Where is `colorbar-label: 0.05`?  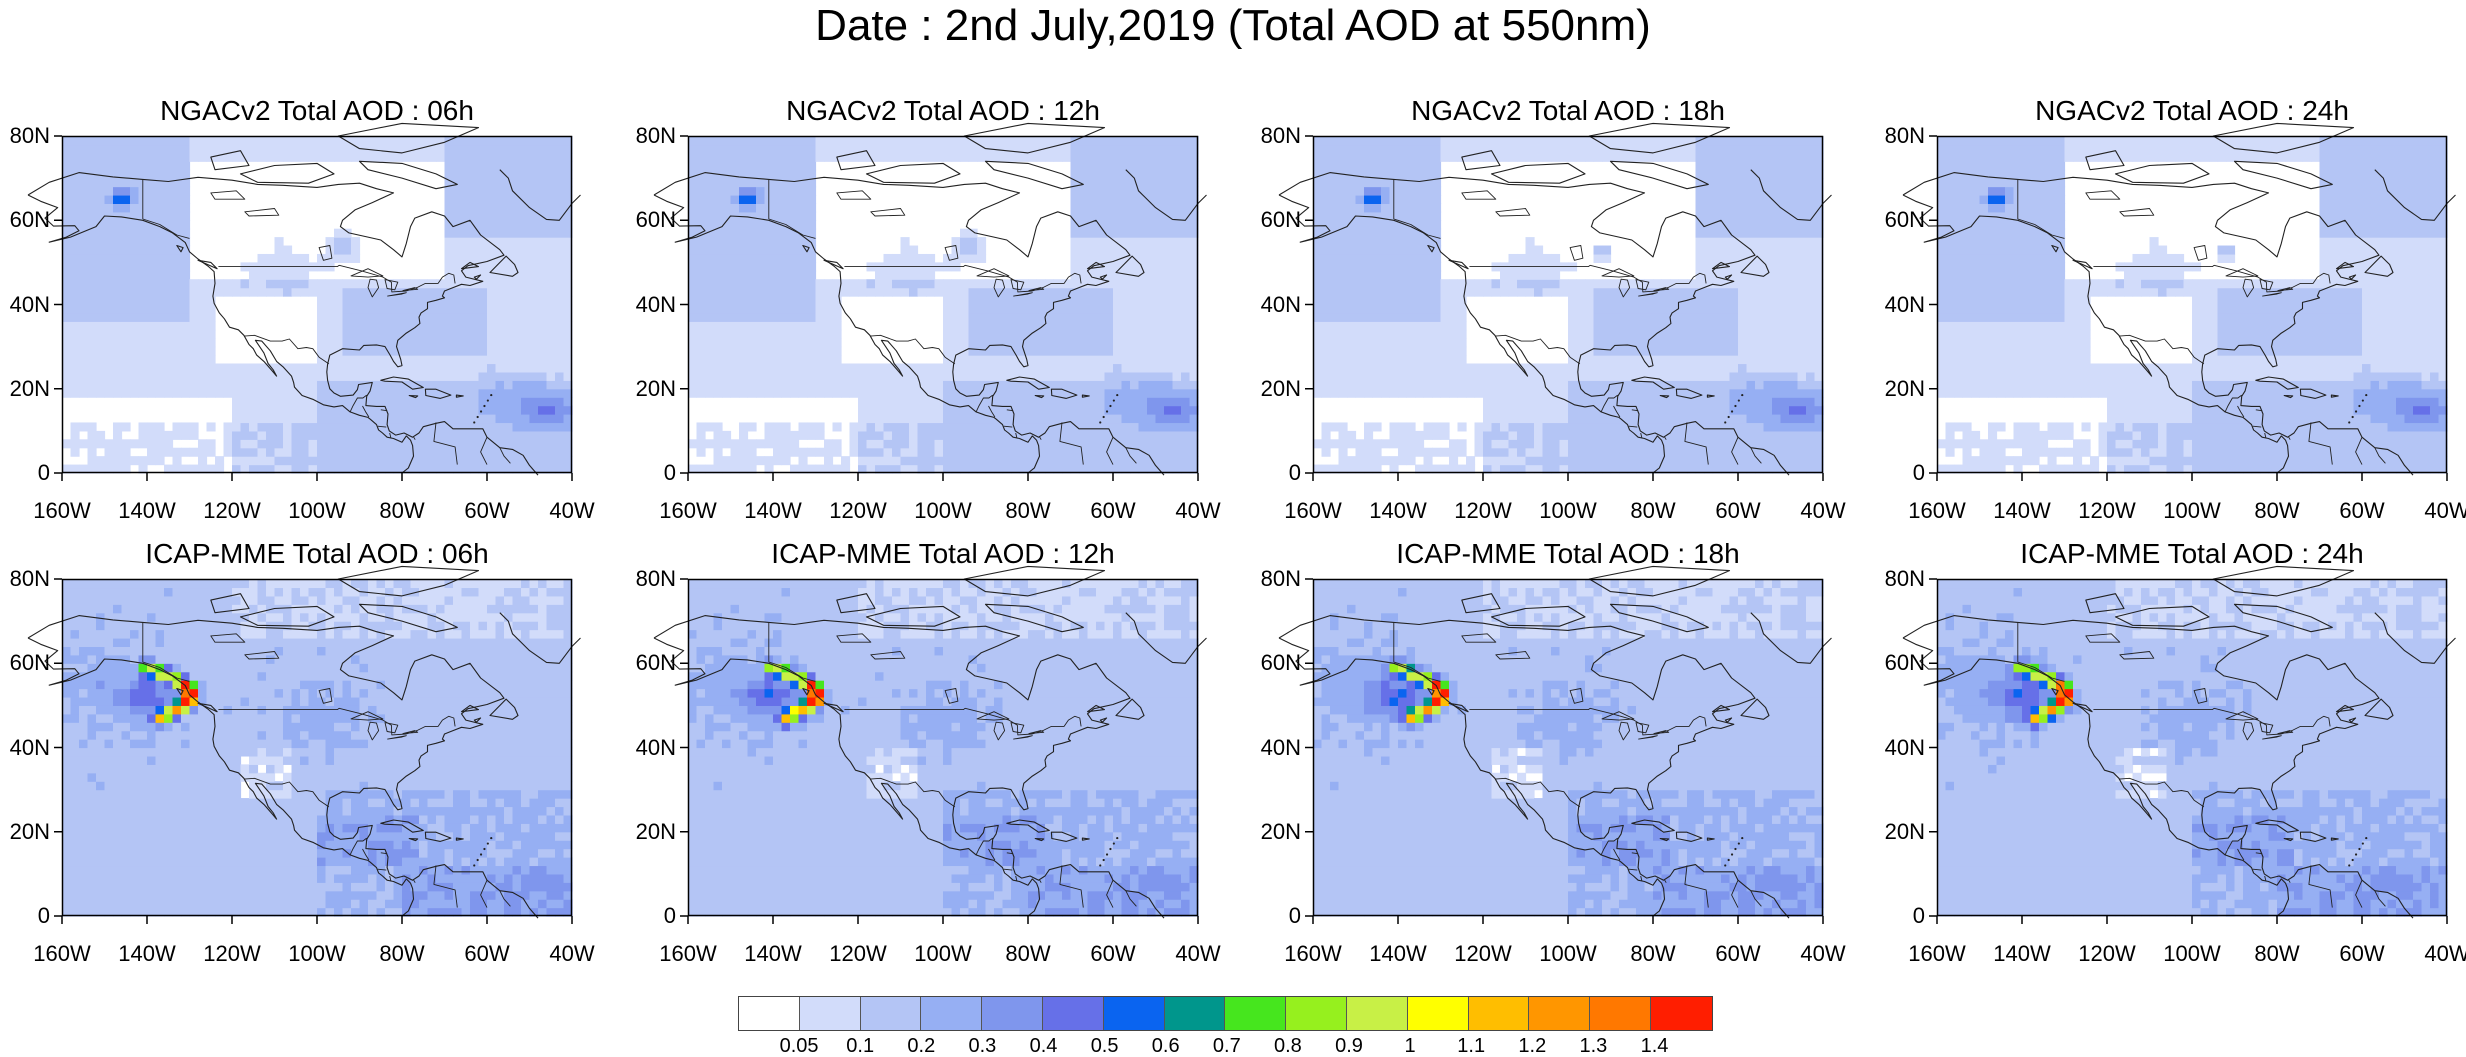
colorbar-label: 0.05 is located at coordinates (799, 1046).